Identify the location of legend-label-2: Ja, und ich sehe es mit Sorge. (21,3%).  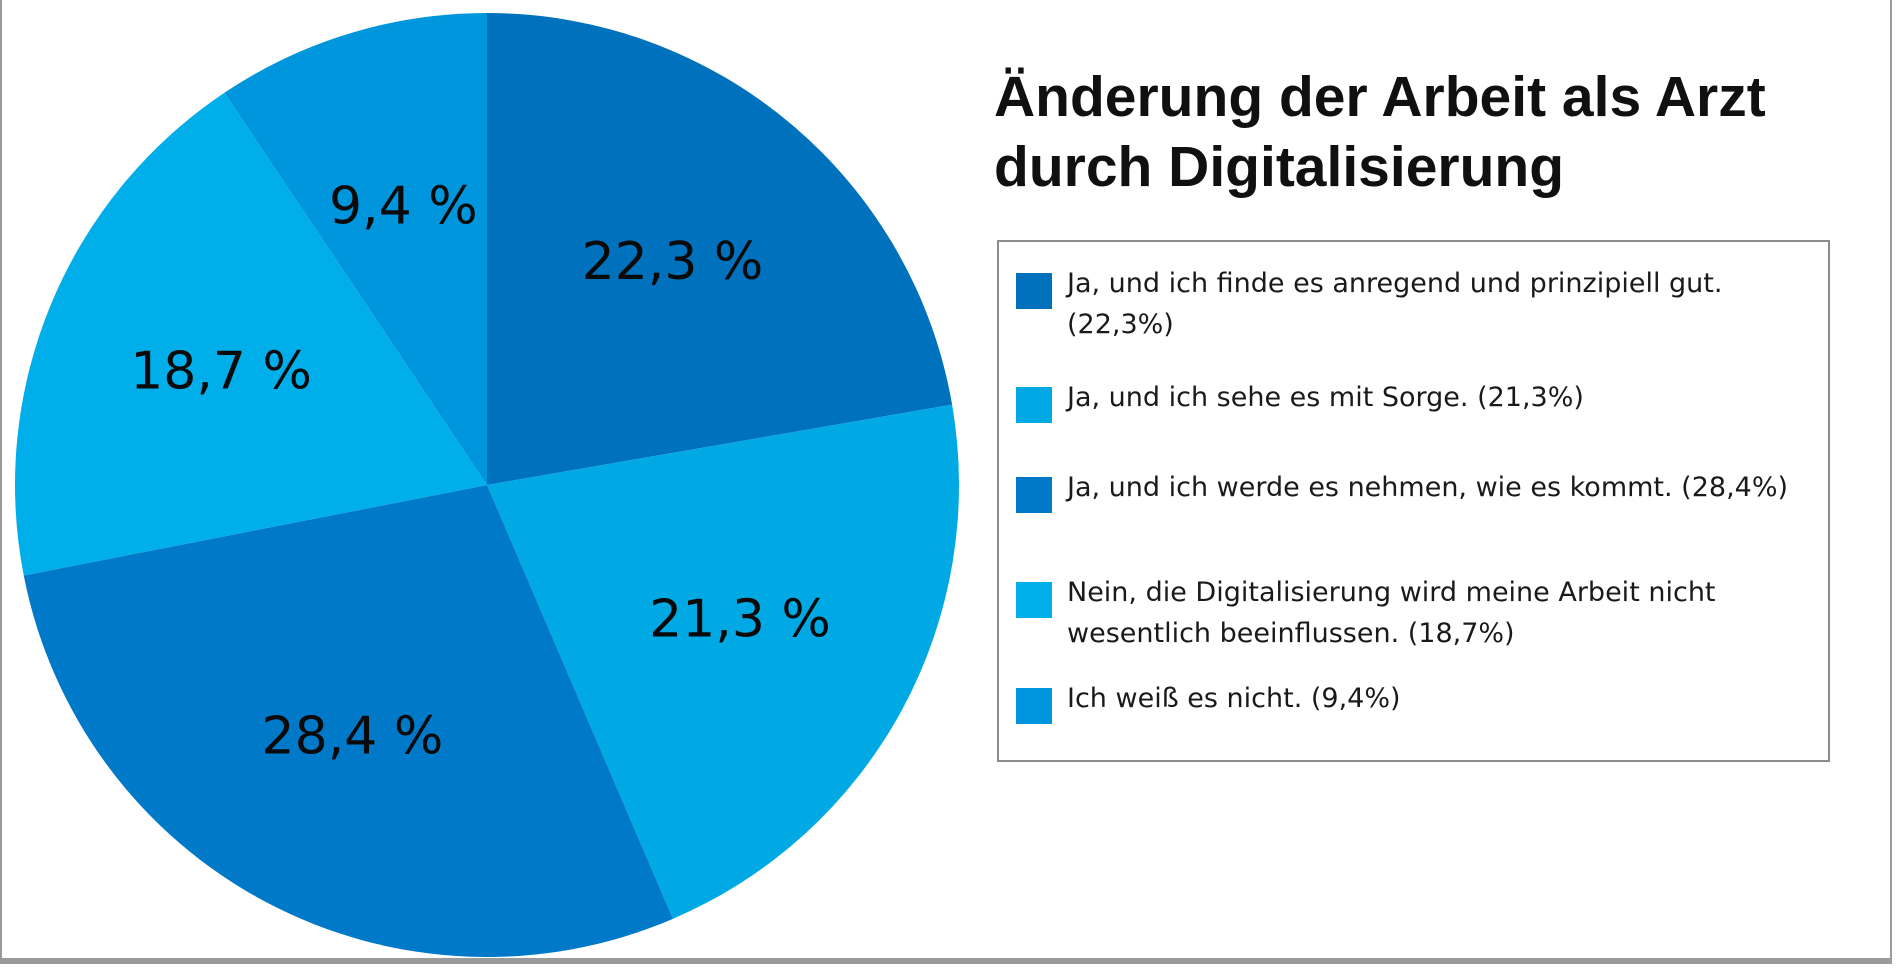
(1325, 397).